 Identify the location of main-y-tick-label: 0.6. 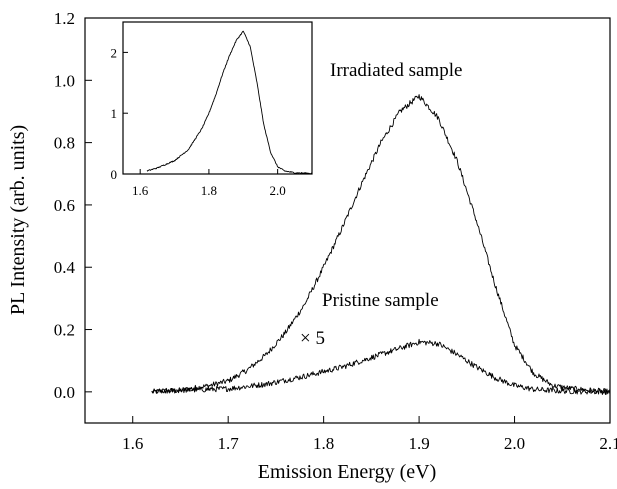
(64, 205).